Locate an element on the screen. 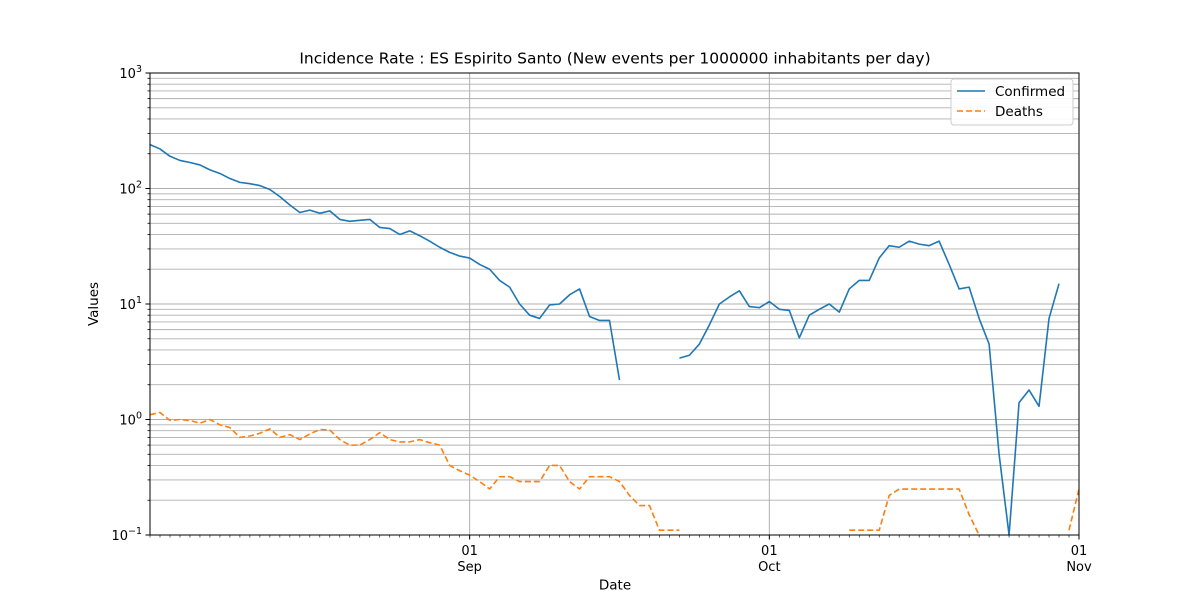 Image resolution: width=1200 pixels, height=600 pixels. y-tick-label: 10² is located at coordinates (130, 189).